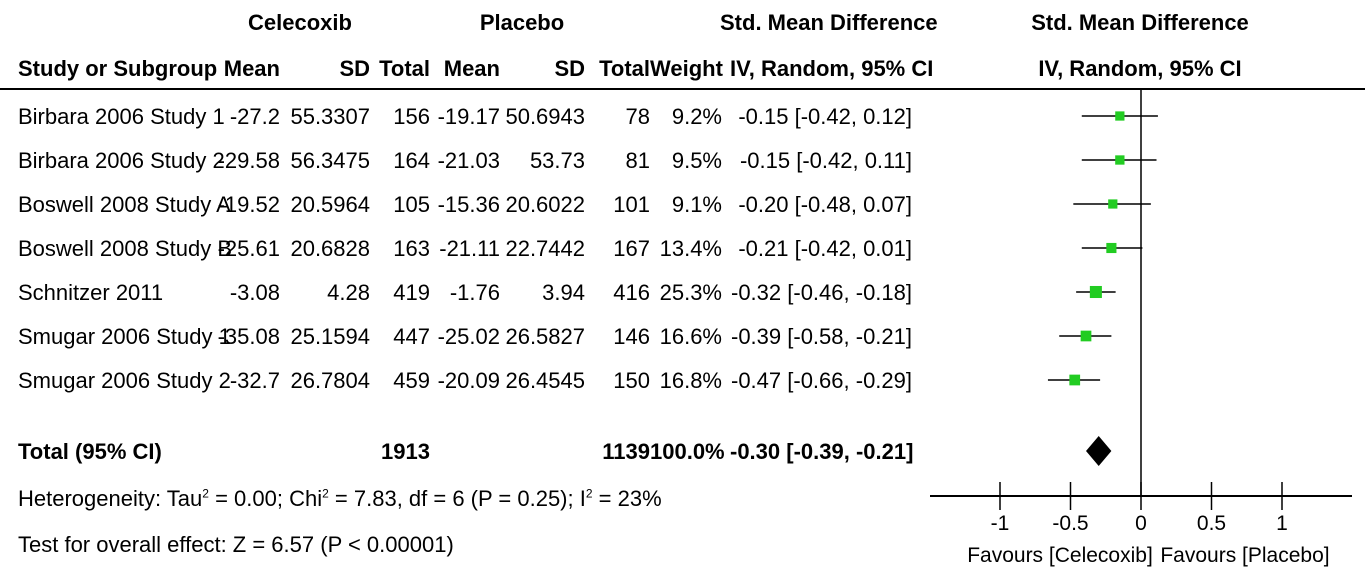  What do you see at coordinates (469, 248) in the screenshot?
I see `cell-m2: -21.11` at bounding box center [469, 248].